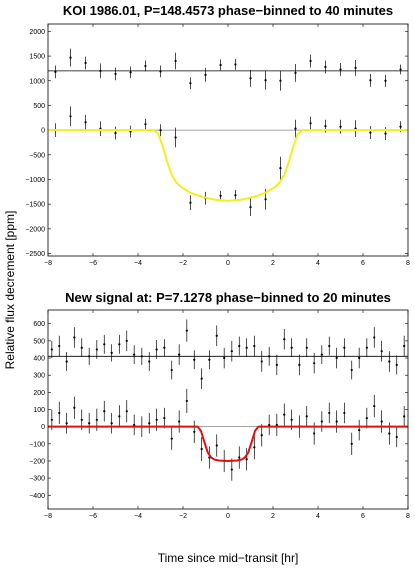  Describe the element at coordinates (39, 341) in the screenshot. I see `bottom-y-tick-label: 500` at that location.